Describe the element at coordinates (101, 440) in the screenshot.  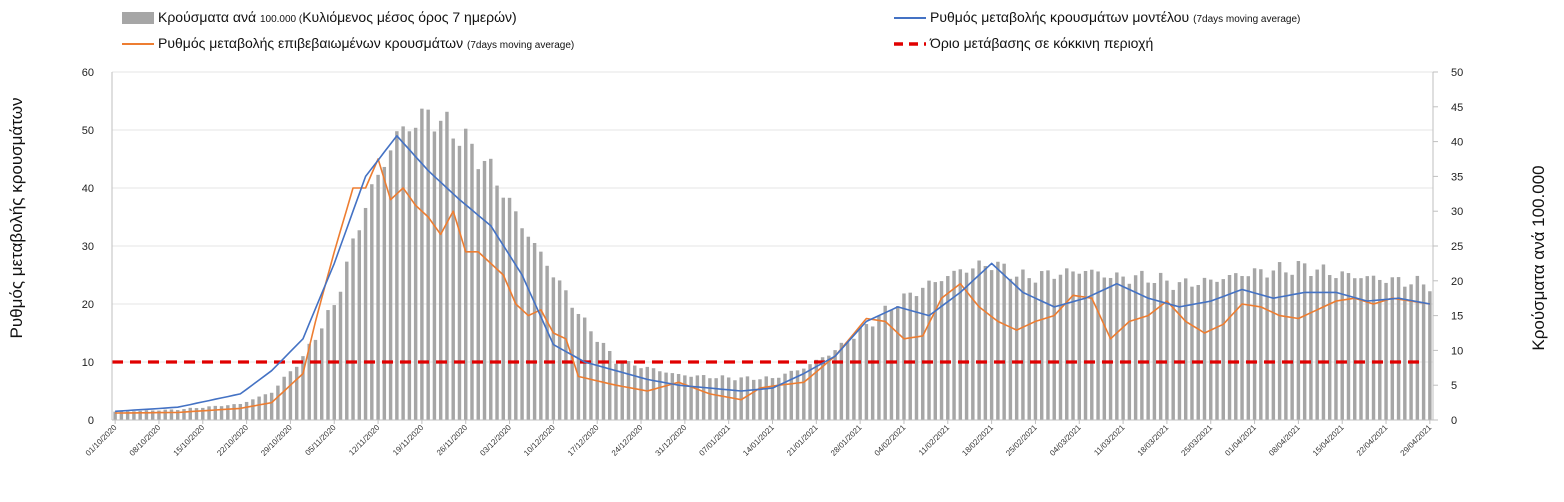
I see `x-tick-label: 01/10/2020` at that location.